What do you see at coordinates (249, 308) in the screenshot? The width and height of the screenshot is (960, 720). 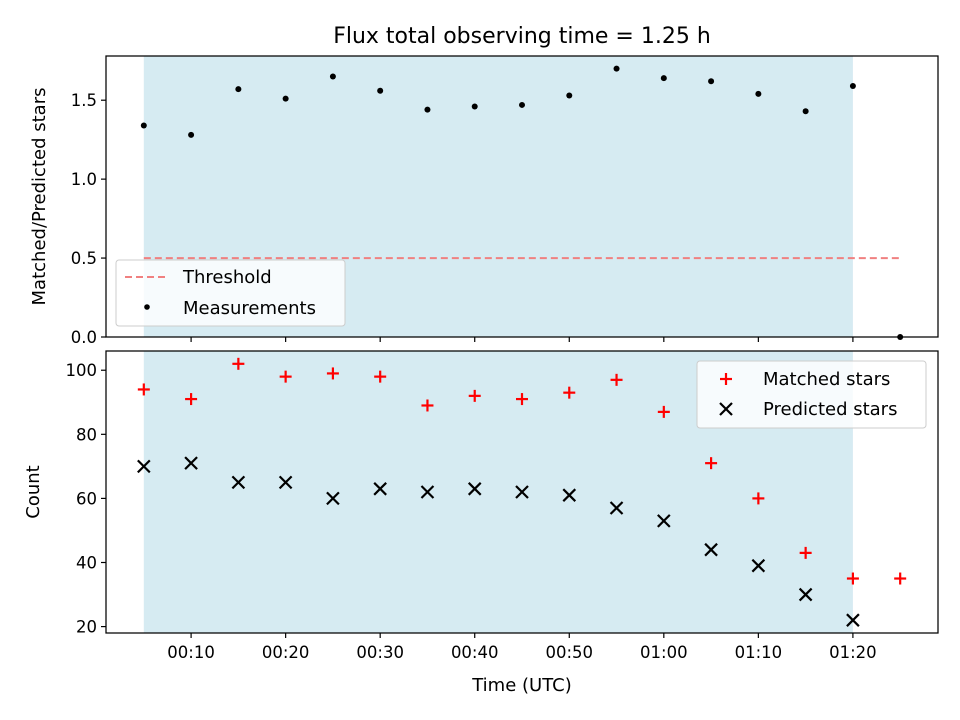 I see `legend-measurements-label: Measurements` at bounding box center [249, 308].